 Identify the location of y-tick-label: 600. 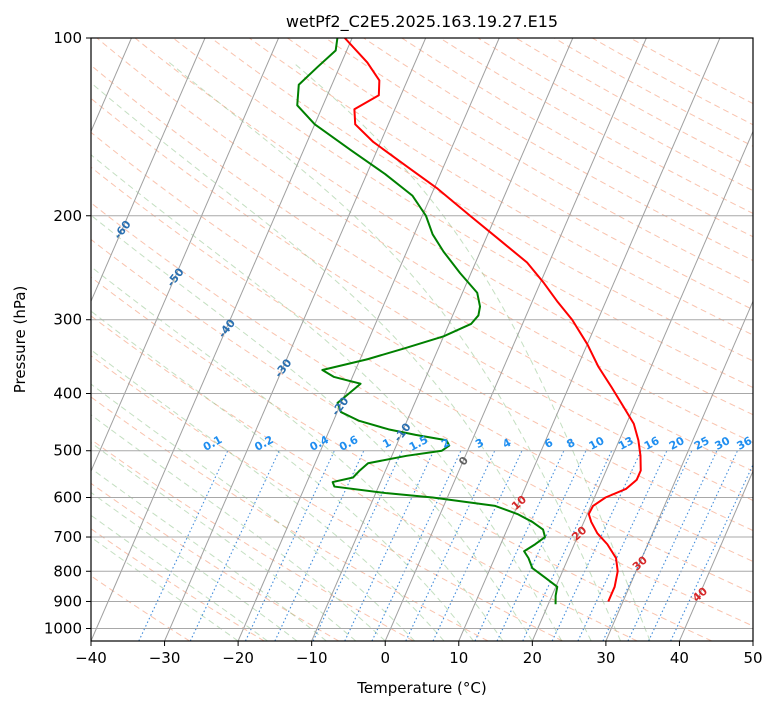
(67, 497).